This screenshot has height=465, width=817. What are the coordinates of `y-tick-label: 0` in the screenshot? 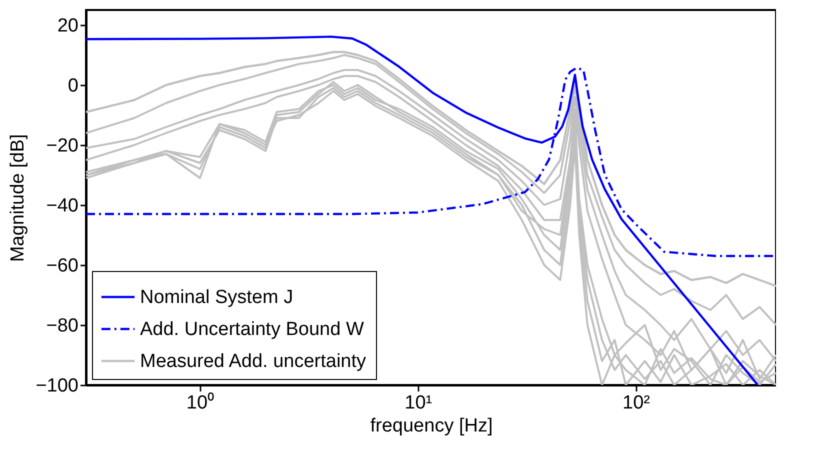 It's located at (73, 86).